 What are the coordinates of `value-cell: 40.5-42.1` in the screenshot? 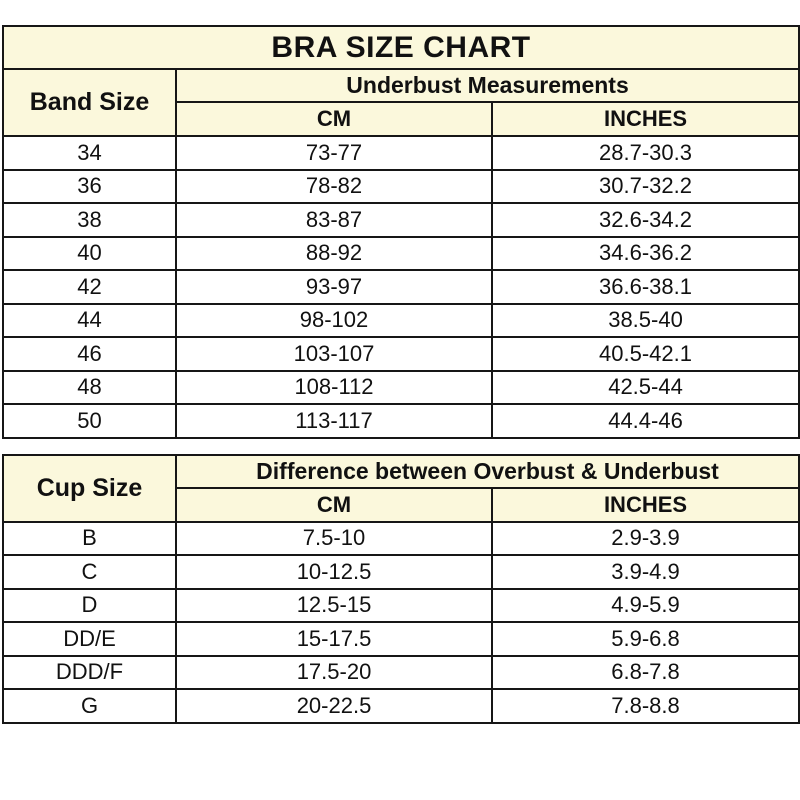 It's located at (645, 354).